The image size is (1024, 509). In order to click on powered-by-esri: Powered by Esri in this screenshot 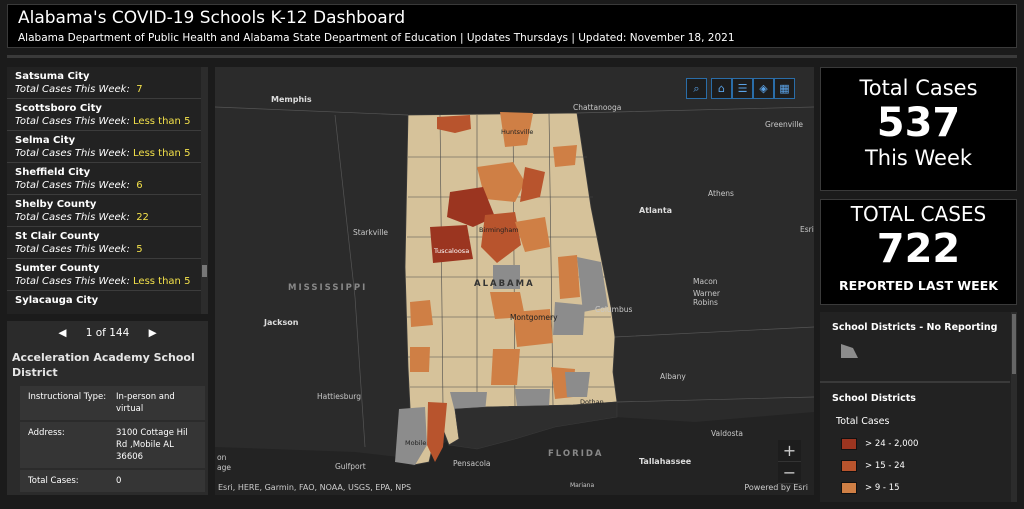, I will do `click(776, 487)`.